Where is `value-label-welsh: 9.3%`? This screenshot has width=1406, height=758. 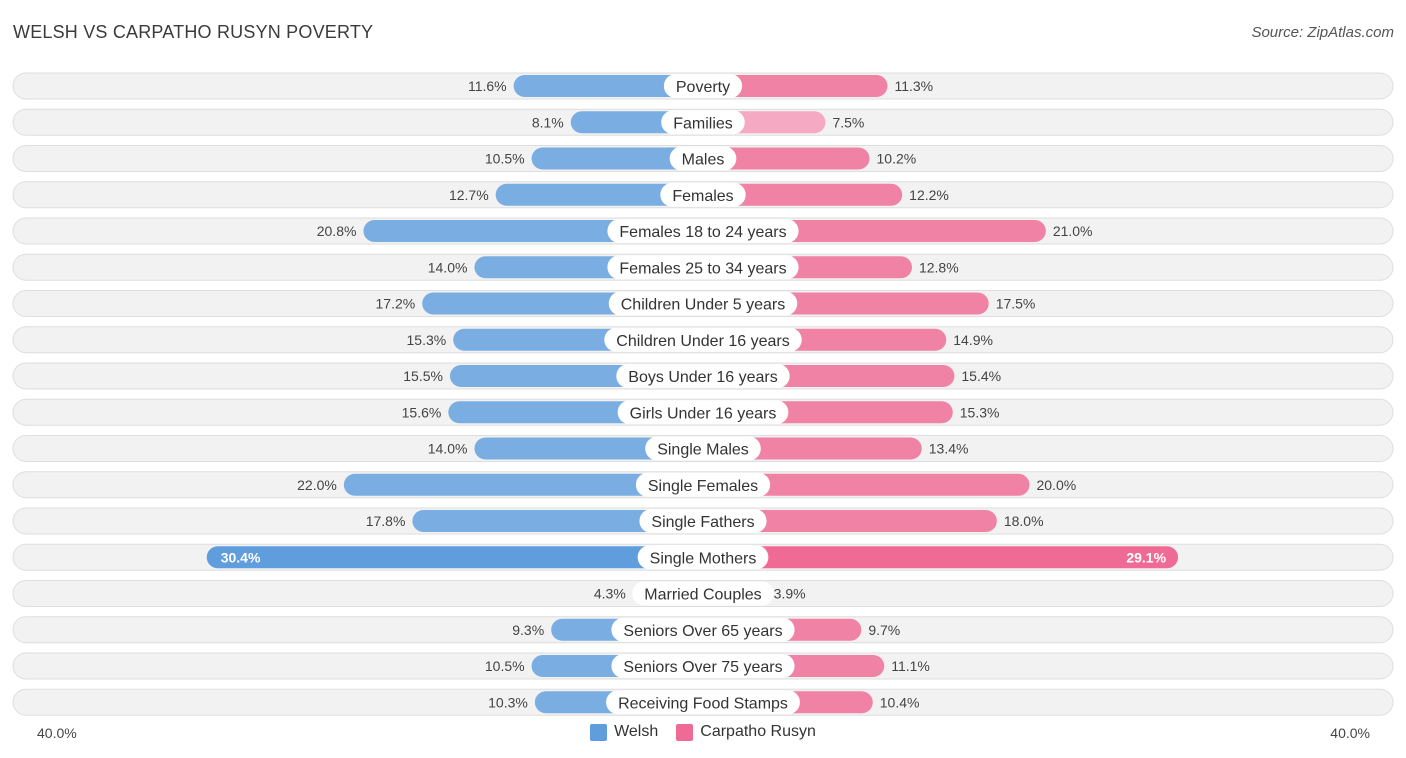
value-label-welsh: 9.3% is located at coordinates (528, 630).